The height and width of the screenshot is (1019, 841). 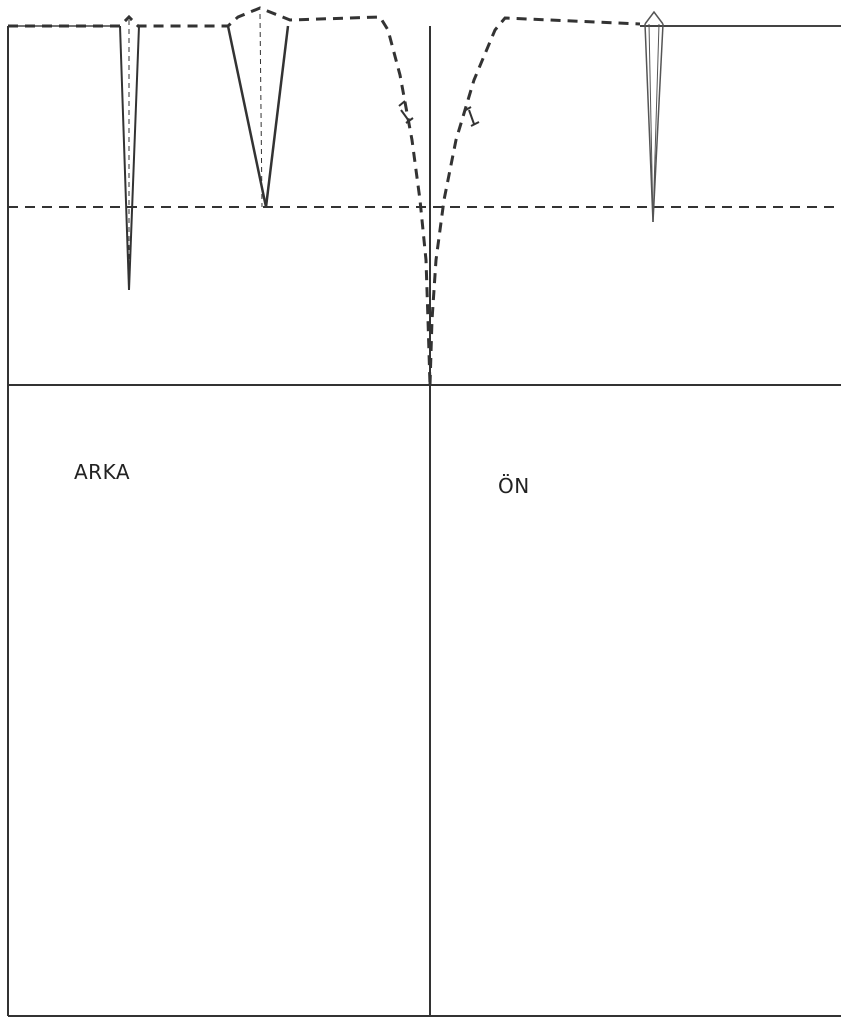 What do you see at coordinates (514, 486) in the screenshot?
I see `front-panel-label: ÖN` at bounding box center [514, 486].